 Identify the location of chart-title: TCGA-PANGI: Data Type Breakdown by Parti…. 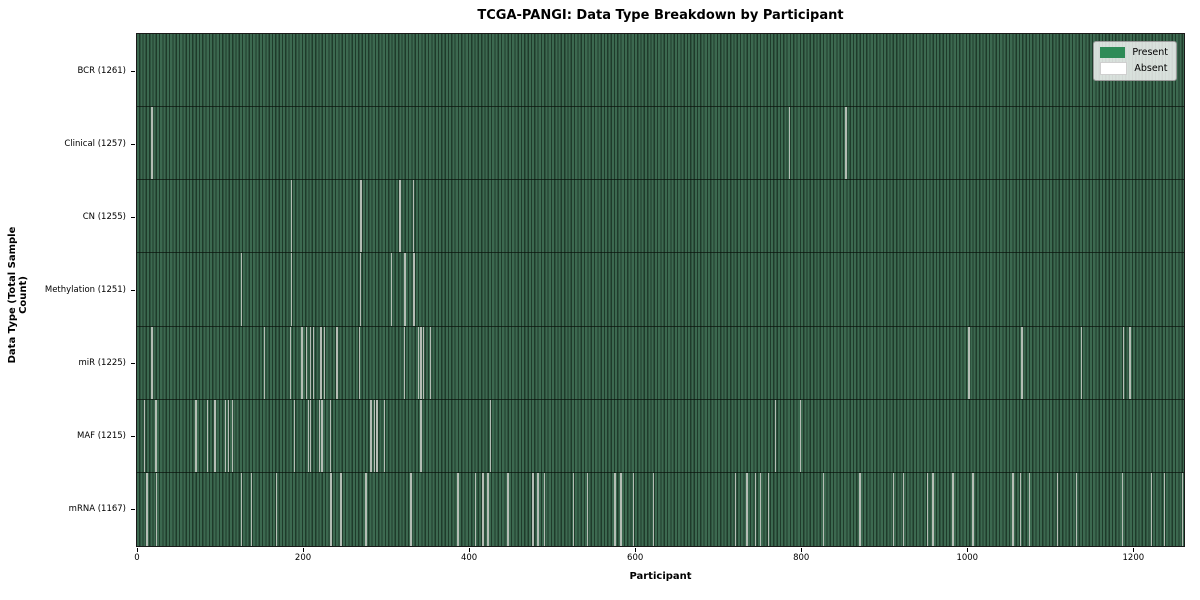
(660, 15).